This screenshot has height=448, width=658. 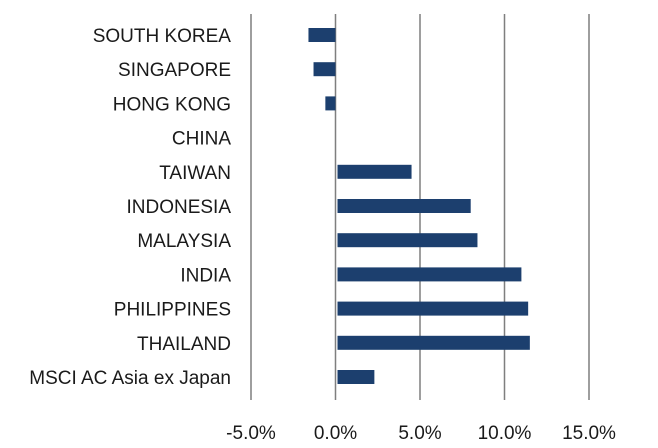 I want to click on category-label: SINGAPORE, so click(x=174, y=70).